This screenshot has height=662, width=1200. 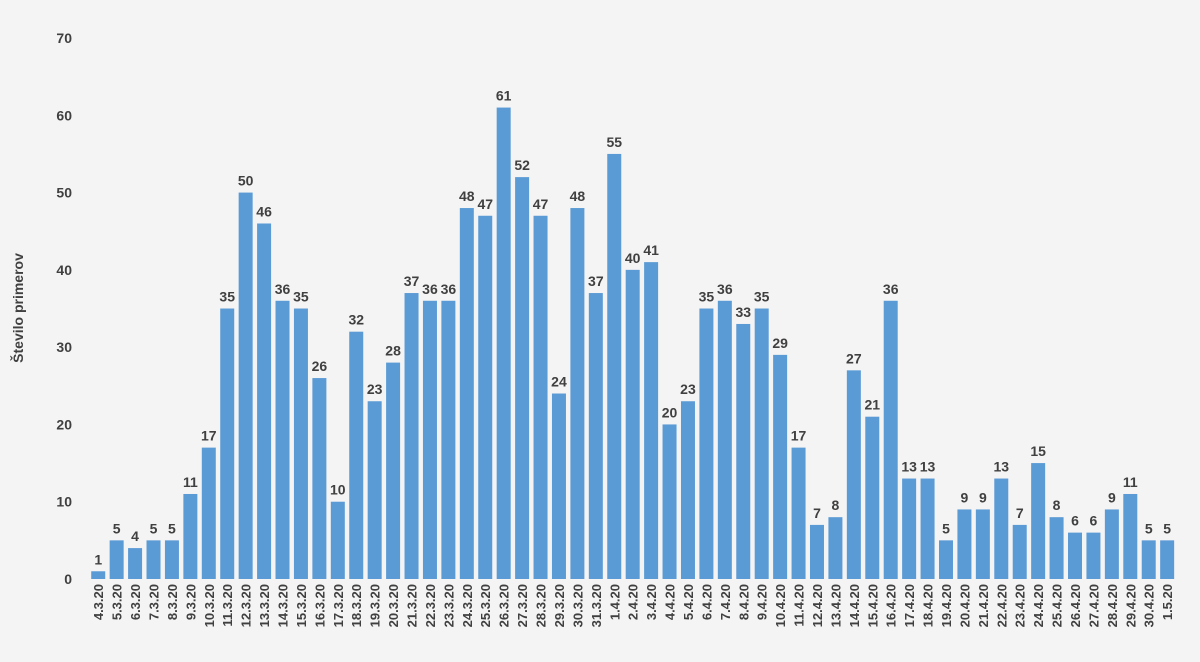 I want to click on x-tick-label: 27.4.20, so click(x=1093, y=605).